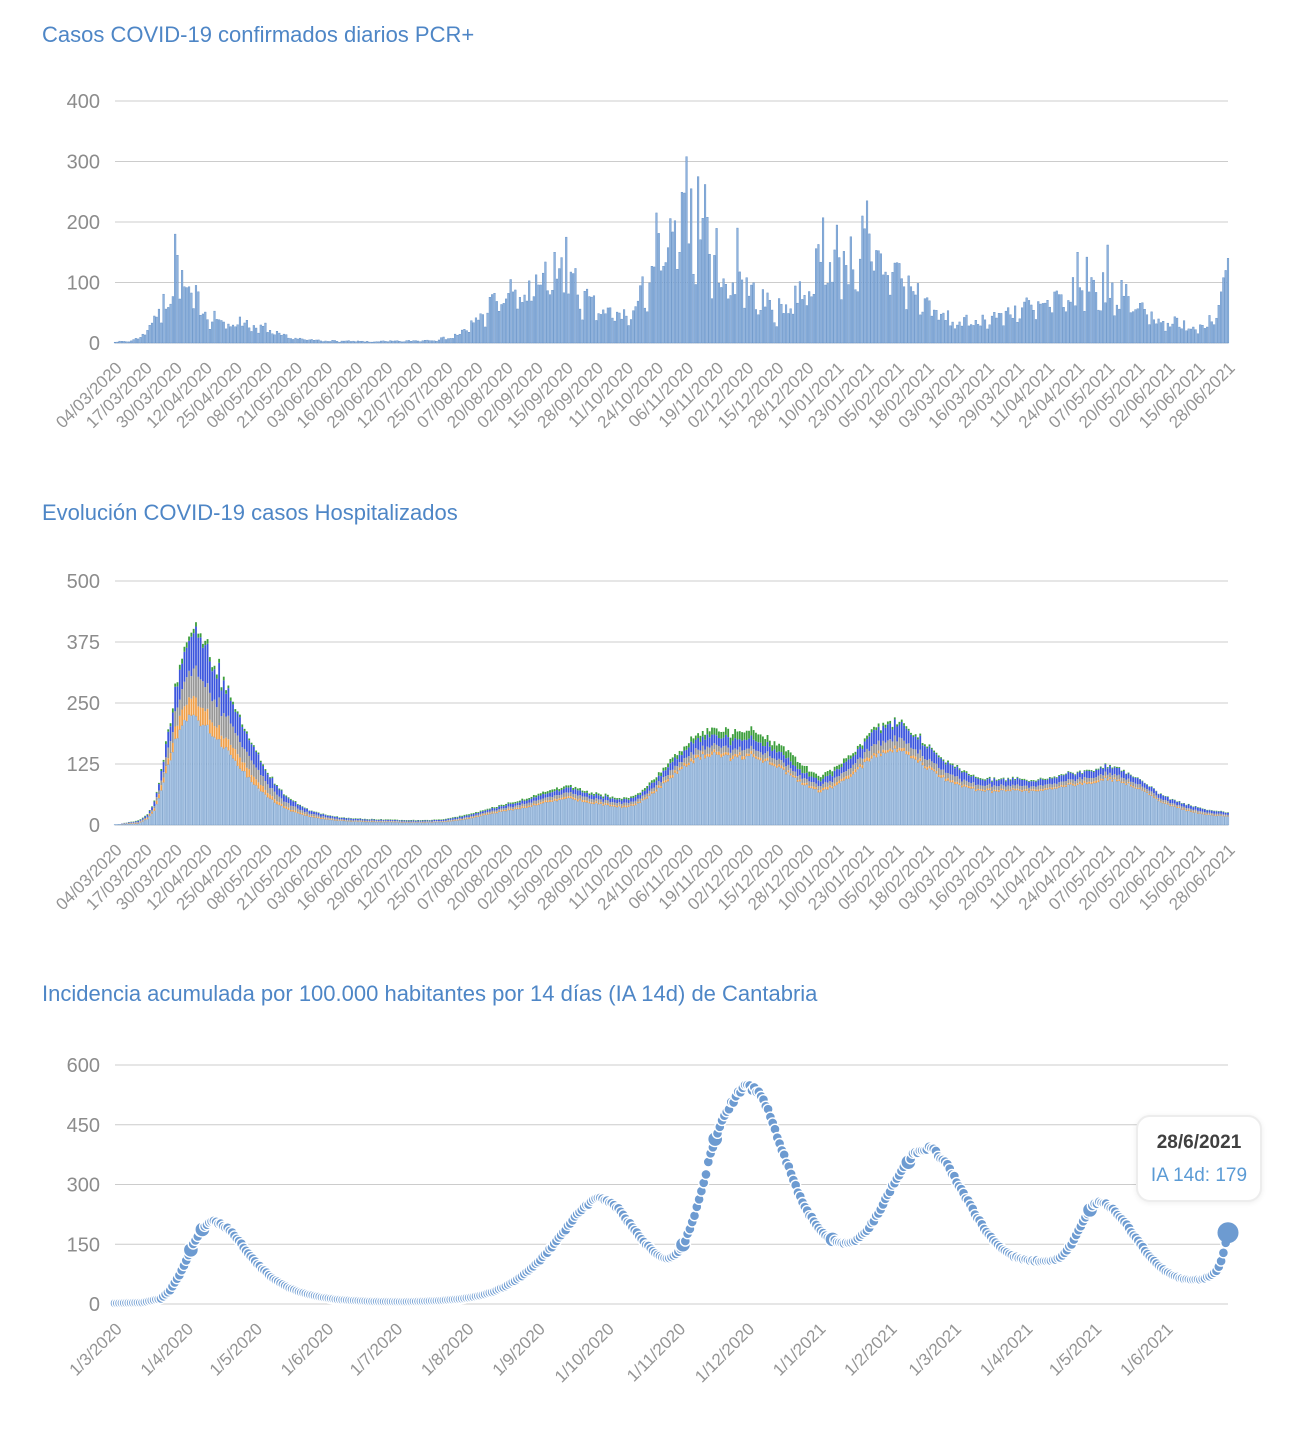 Image resolution: width=1300 pixels, height=1440 pixels. I want to click on svg-text: 150, so click(83, 1245).